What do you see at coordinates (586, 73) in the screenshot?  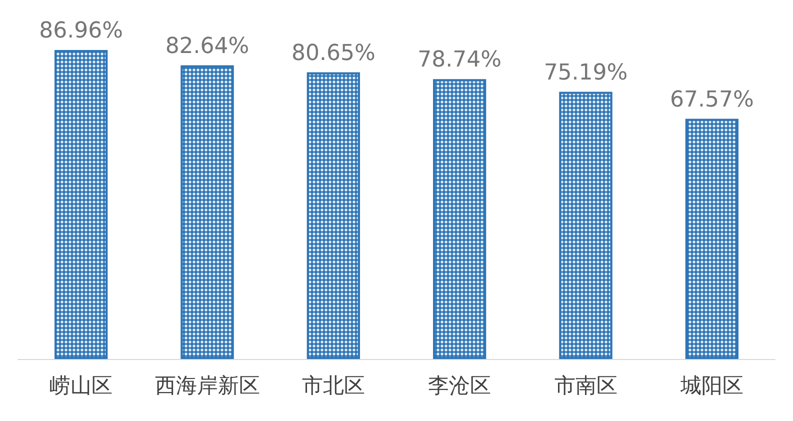 I see `data-label: 75.19%` at bounding box center [586, 73].